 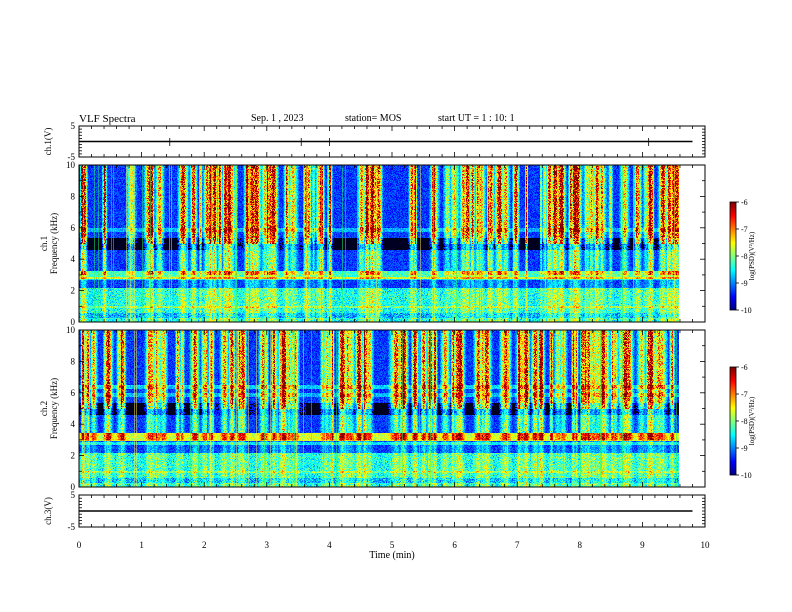 I want to click on x-tick-label: 9, so click(x=642, y=545).